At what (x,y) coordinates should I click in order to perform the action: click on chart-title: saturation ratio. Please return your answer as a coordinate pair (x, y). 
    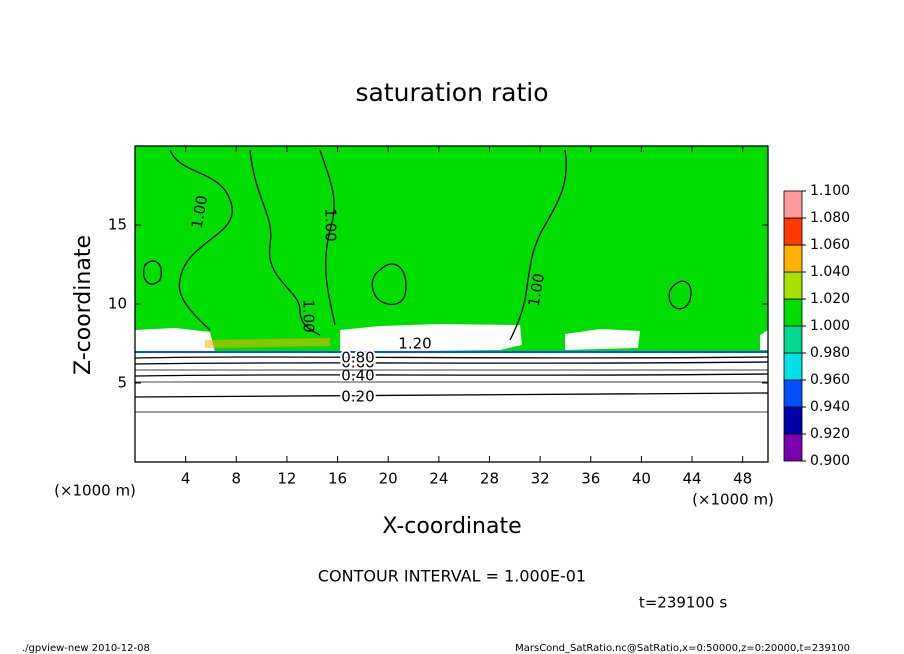
    Looking at the image, I should click on (451, 92).